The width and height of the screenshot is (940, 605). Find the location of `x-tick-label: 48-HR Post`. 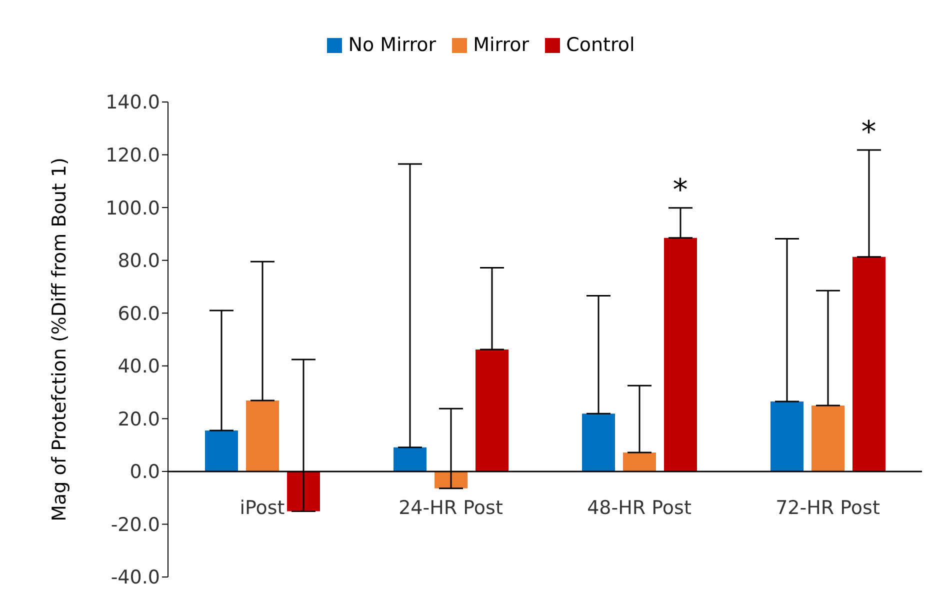

x-tick-label: 48-HR Post is located at coordinates (639, 507).